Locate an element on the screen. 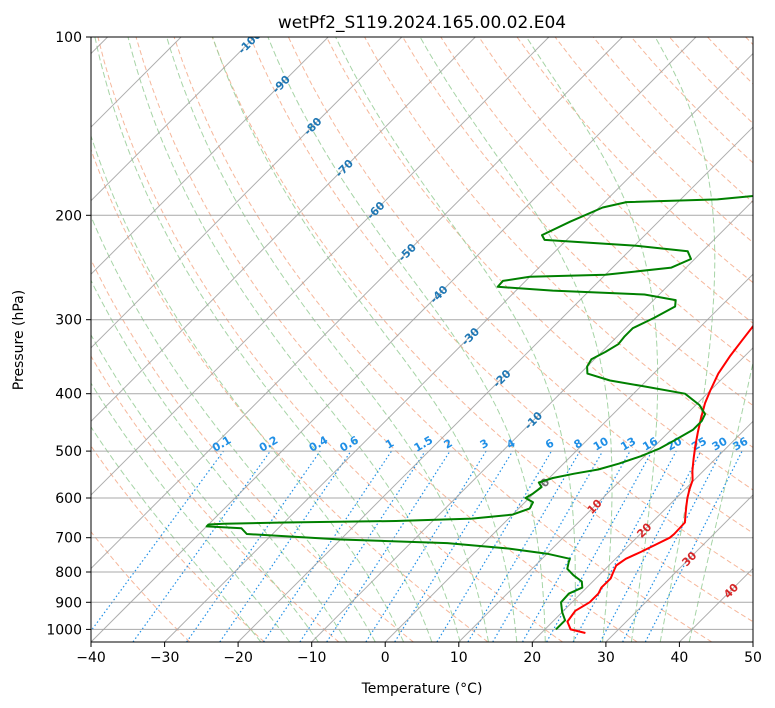 The width and height of the screenshot is (775, 708). y-axis-label: Pressure (hPa) is located at coordinates (19, 340).